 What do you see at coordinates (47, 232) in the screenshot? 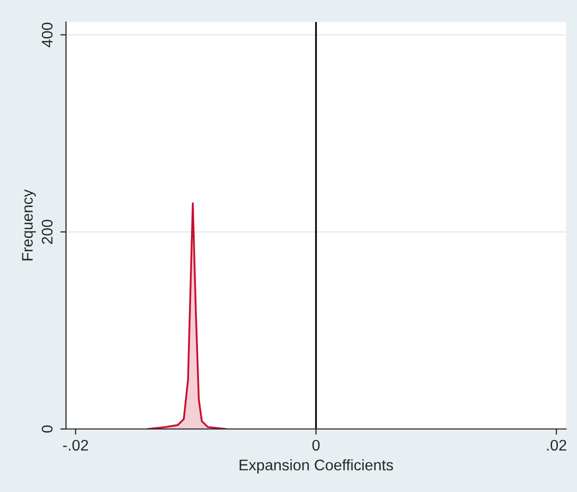
I see `y-tick-label: 200` at bounding box center [47, 232].